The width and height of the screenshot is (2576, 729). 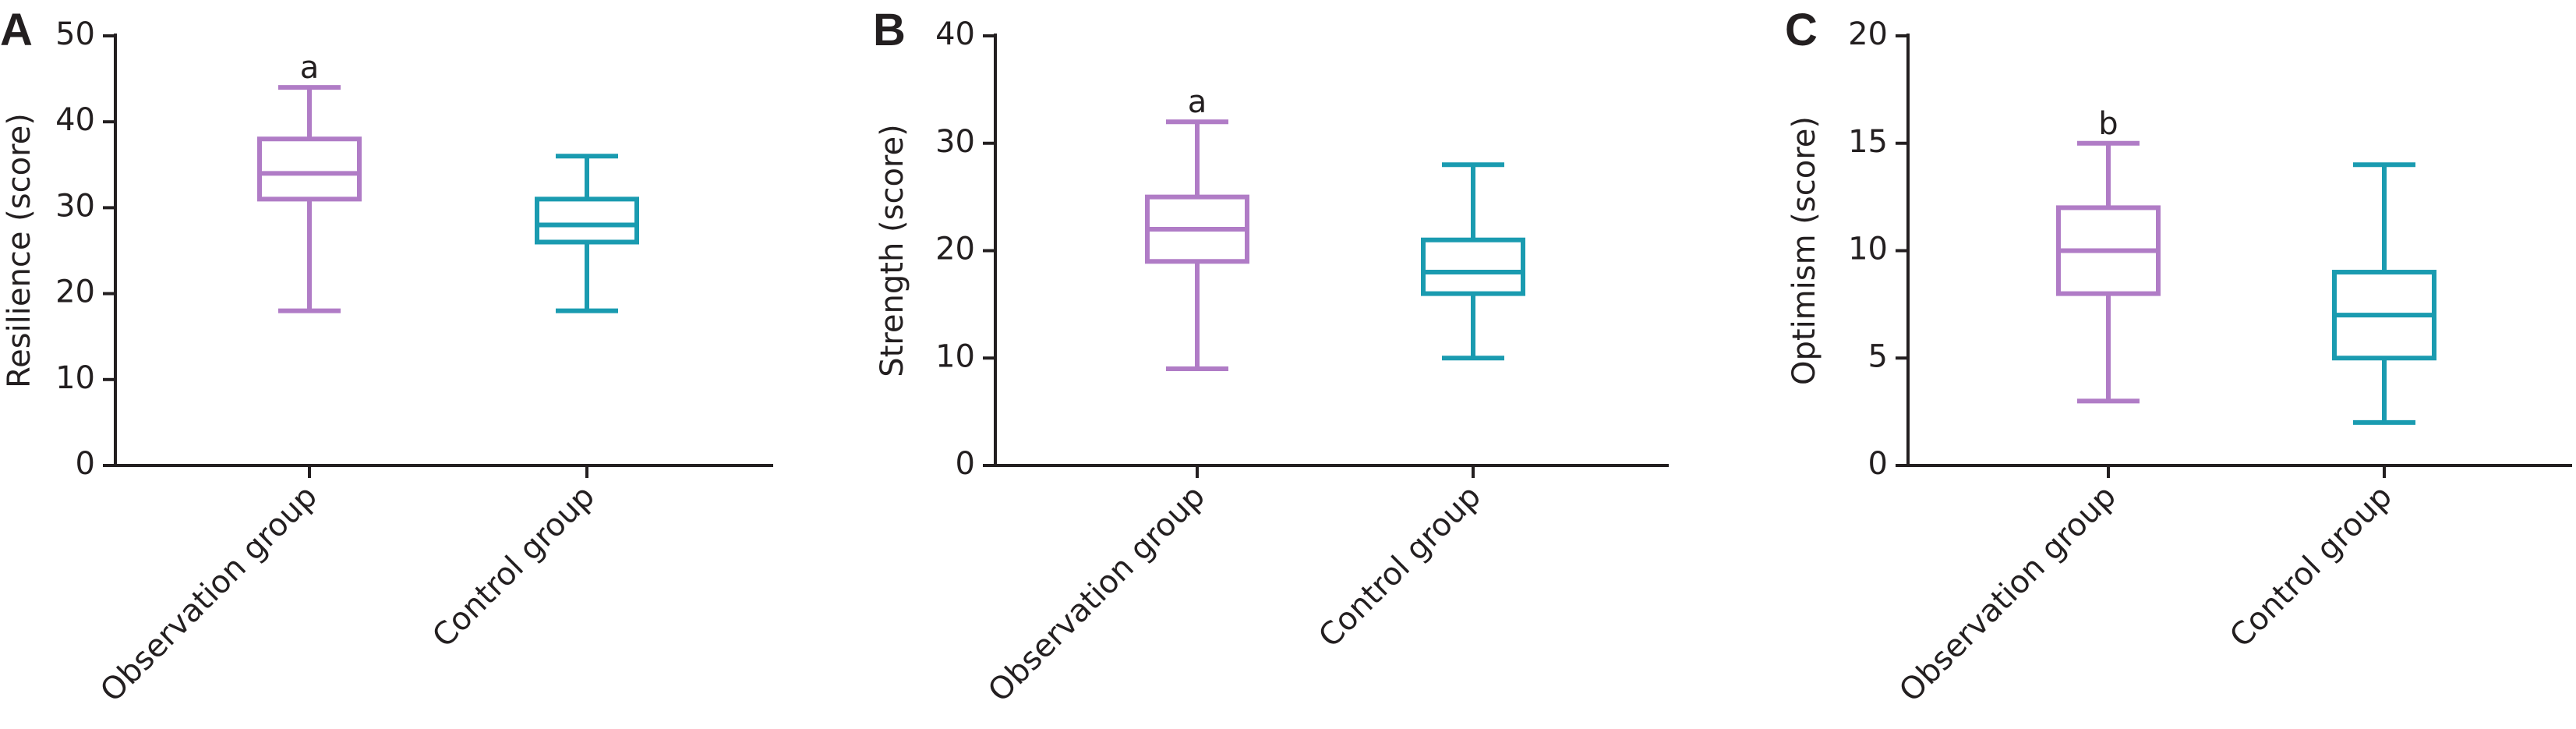 What do you see at coordinates (1878, 356) in the screenshot?
I see `y-tick-label: 5` at bounding box center [1878, 356].